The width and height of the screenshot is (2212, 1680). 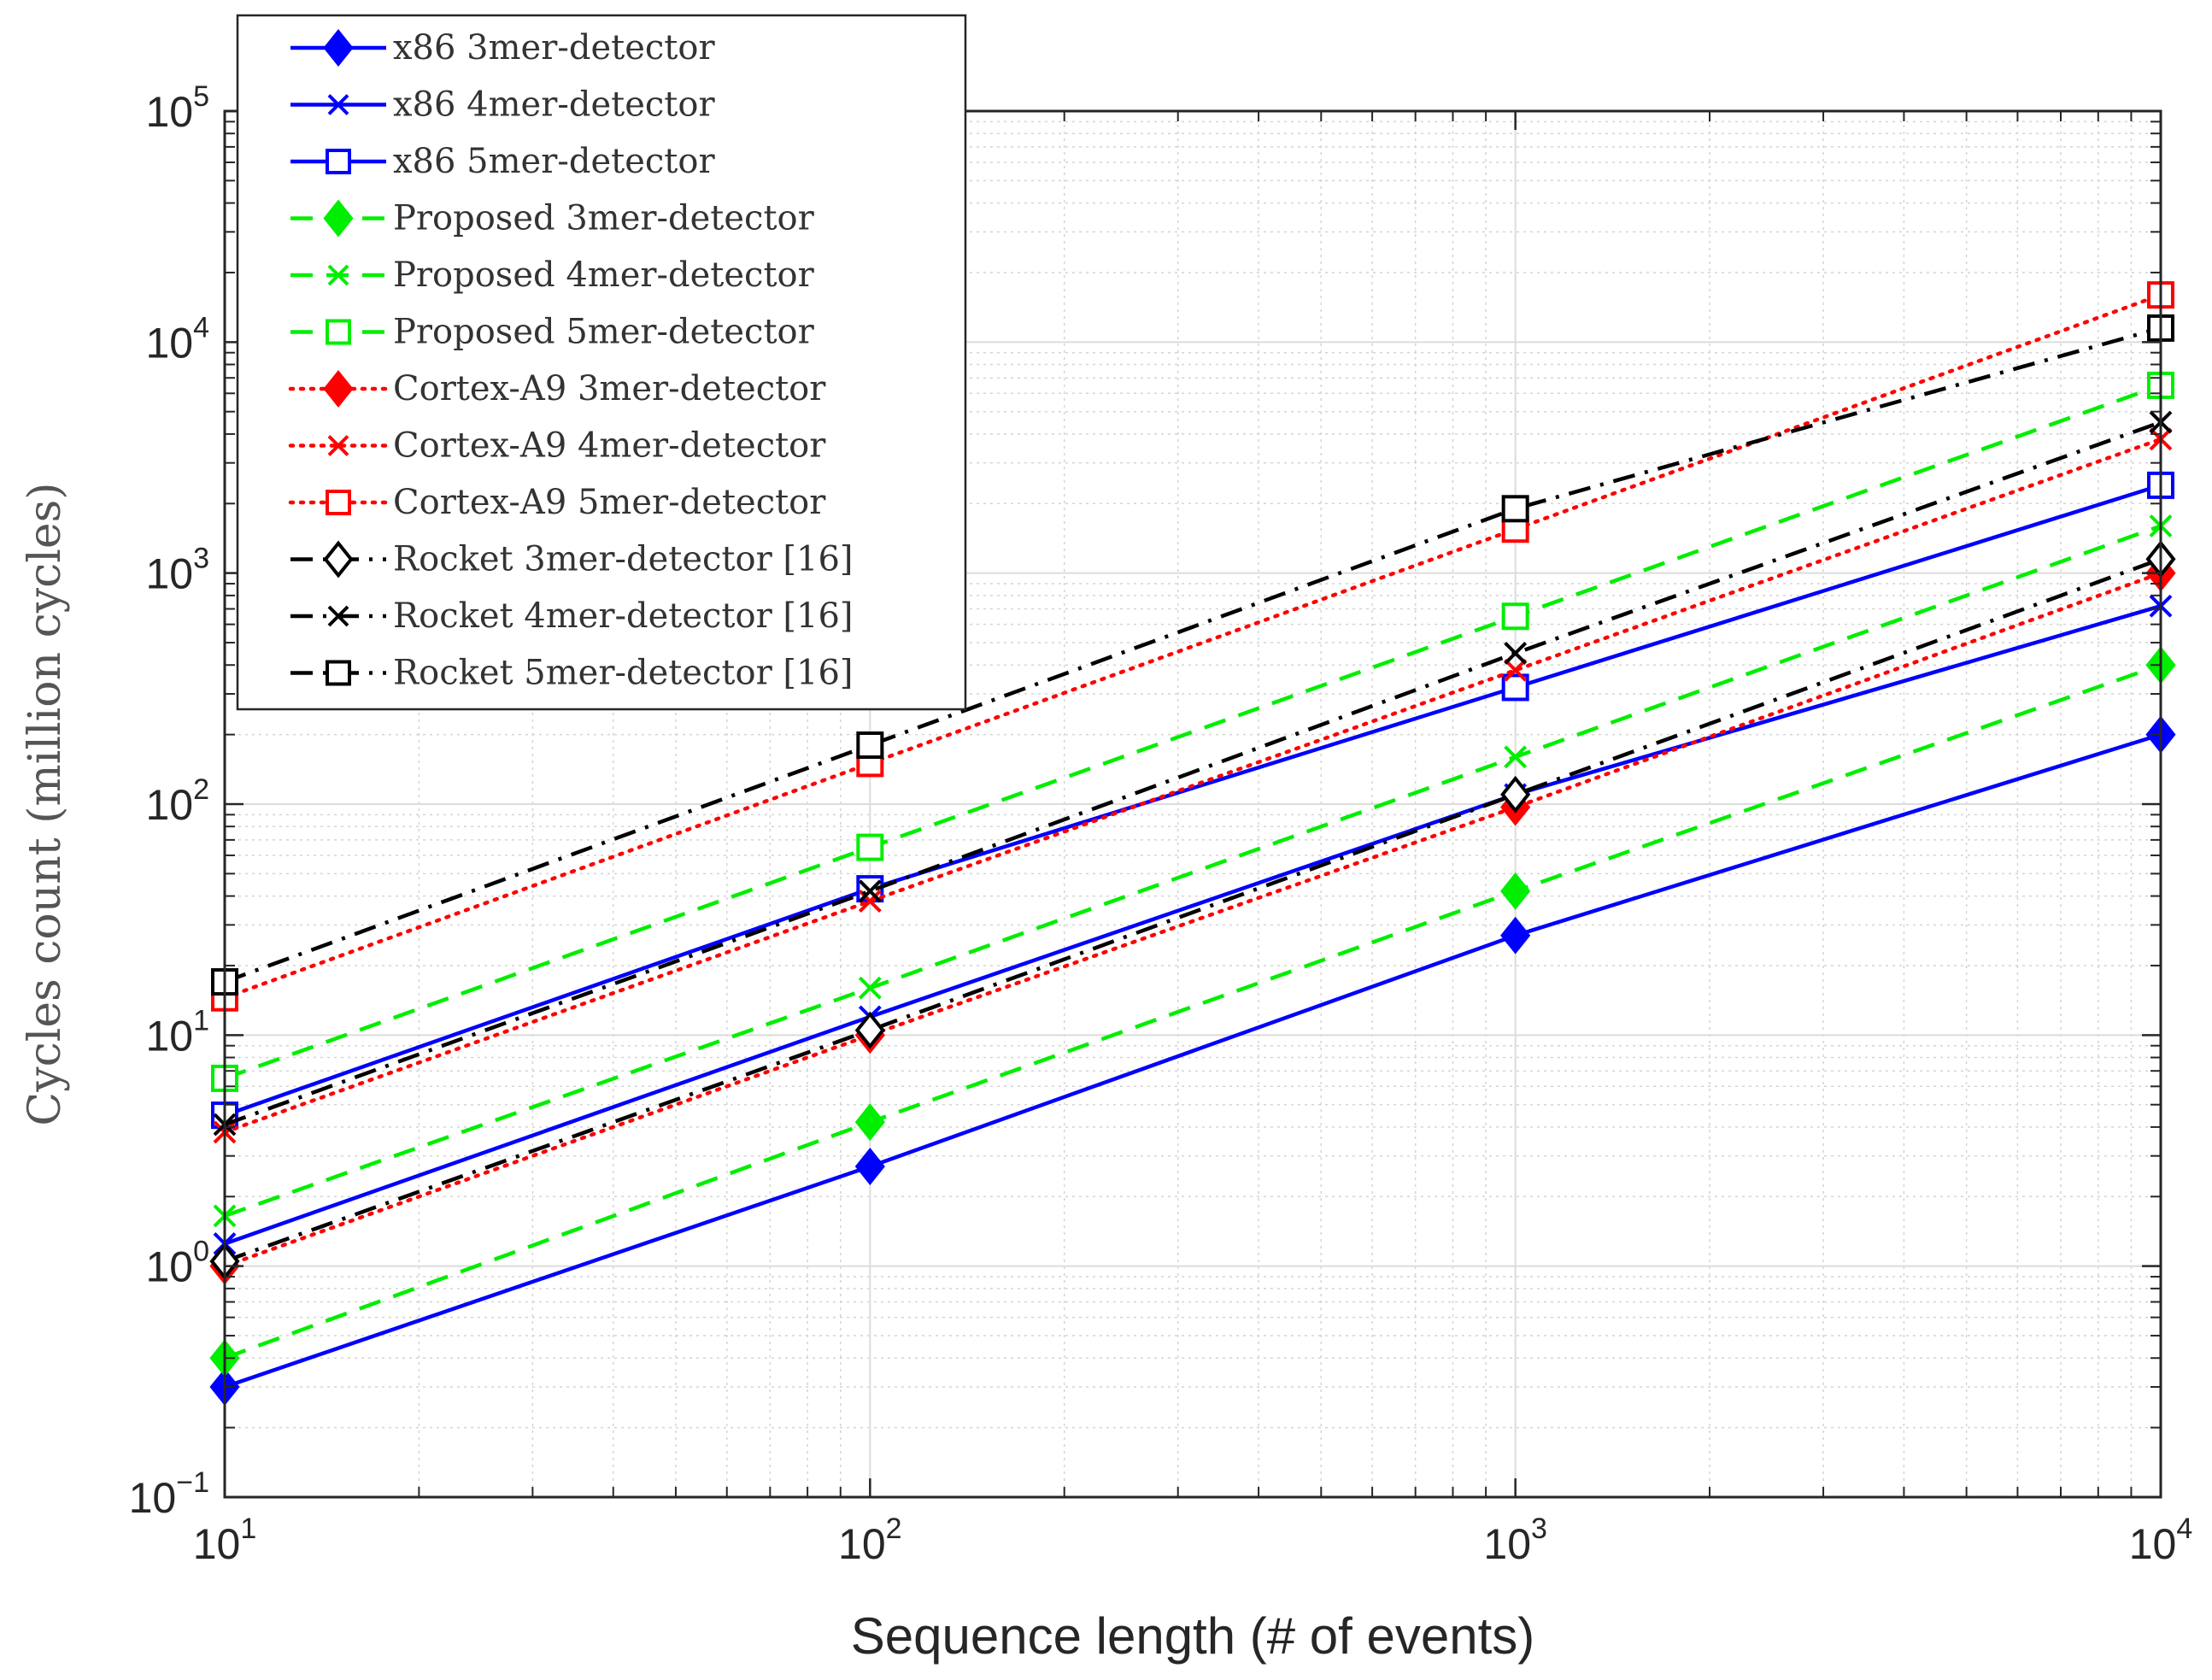 I want to click on legend-item: Proposed 3mer-detector, so click(x=552, y=218).